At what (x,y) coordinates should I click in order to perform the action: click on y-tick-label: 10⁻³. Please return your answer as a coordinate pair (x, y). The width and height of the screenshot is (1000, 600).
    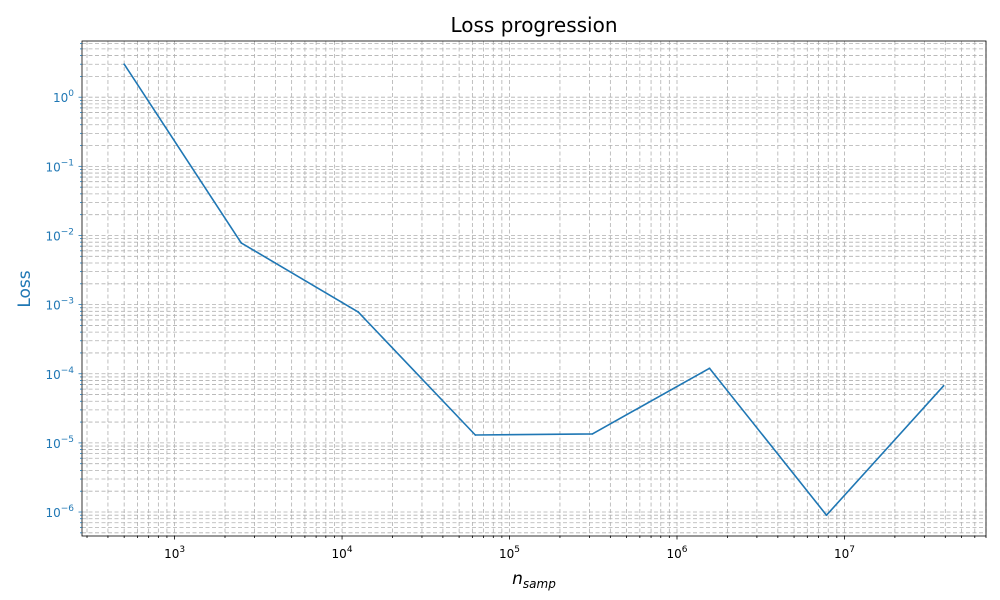
    Looking at the image, I should click on (59, 305).